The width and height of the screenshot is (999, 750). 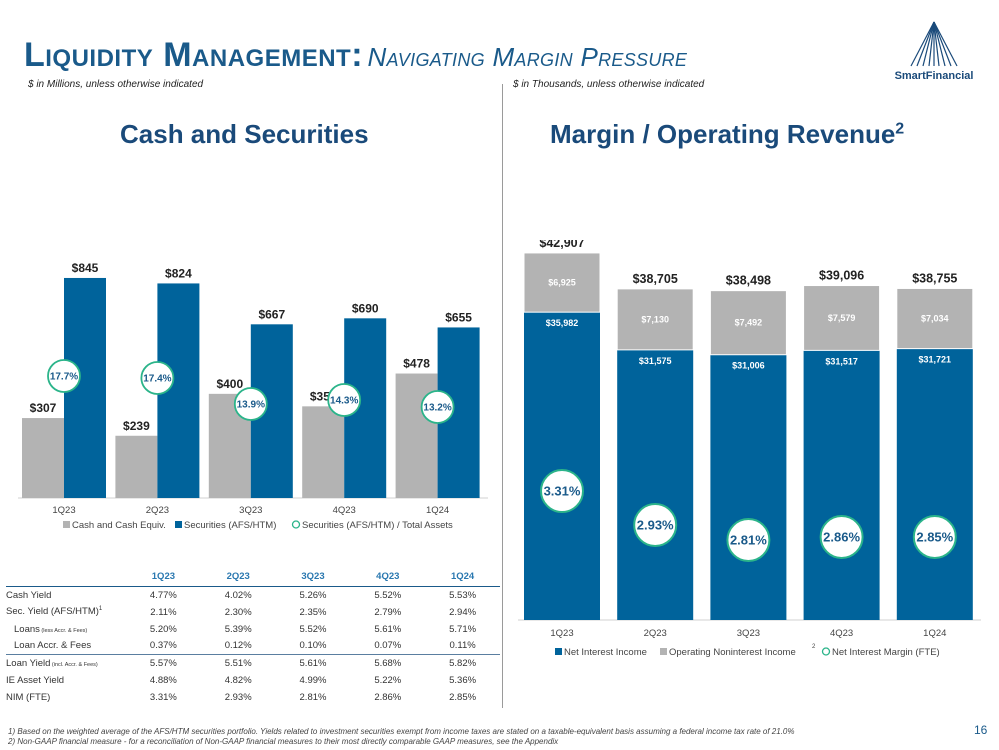 What do you see at coordinates (313, 612) in the screenshot?
I see `table-cell: 2.35%` at bounding box center [313, 612].